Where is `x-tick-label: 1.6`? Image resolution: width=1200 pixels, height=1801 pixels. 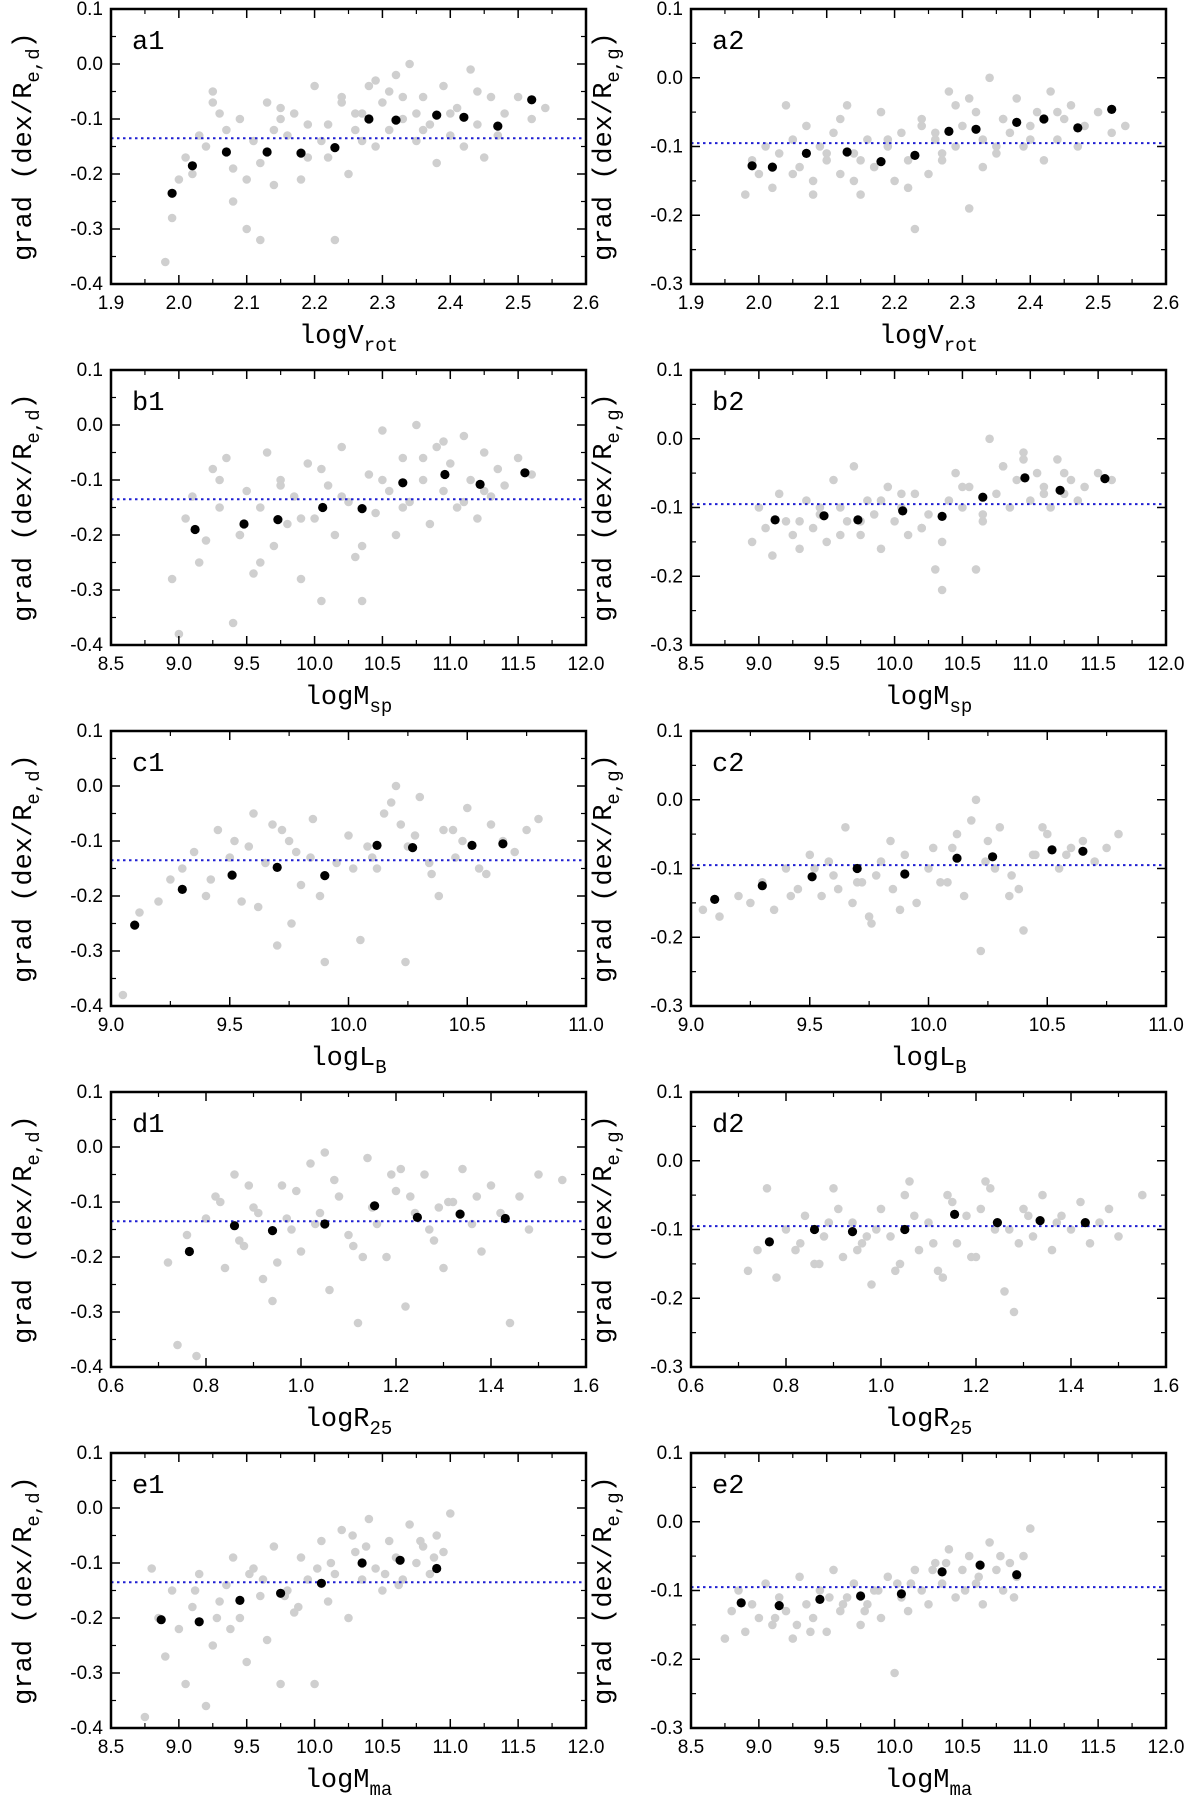 x-tick-label: 1.6 is located at coordinates (1166, 1386).